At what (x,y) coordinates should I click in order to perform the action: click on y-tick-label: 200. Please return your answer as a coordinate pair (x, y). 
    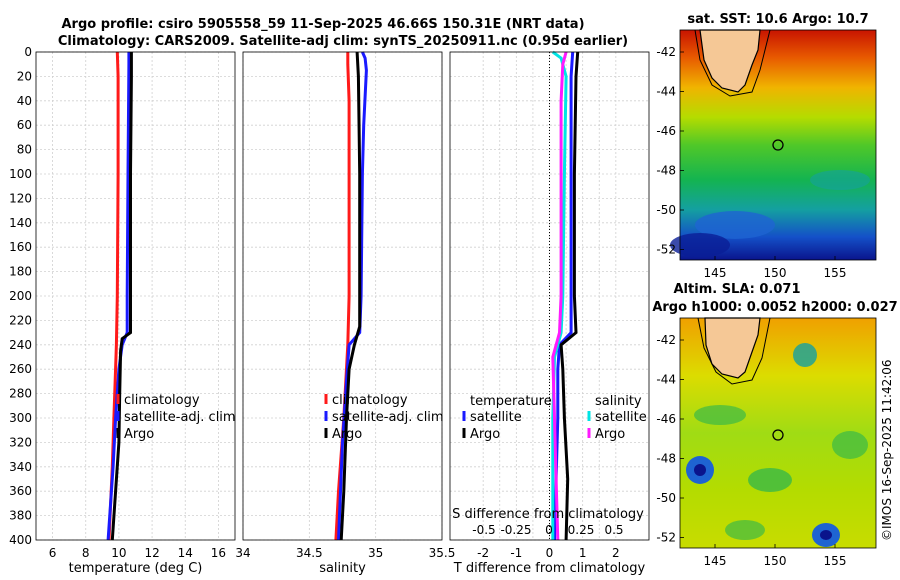
    Looking at the image, I should click on (20, 296).